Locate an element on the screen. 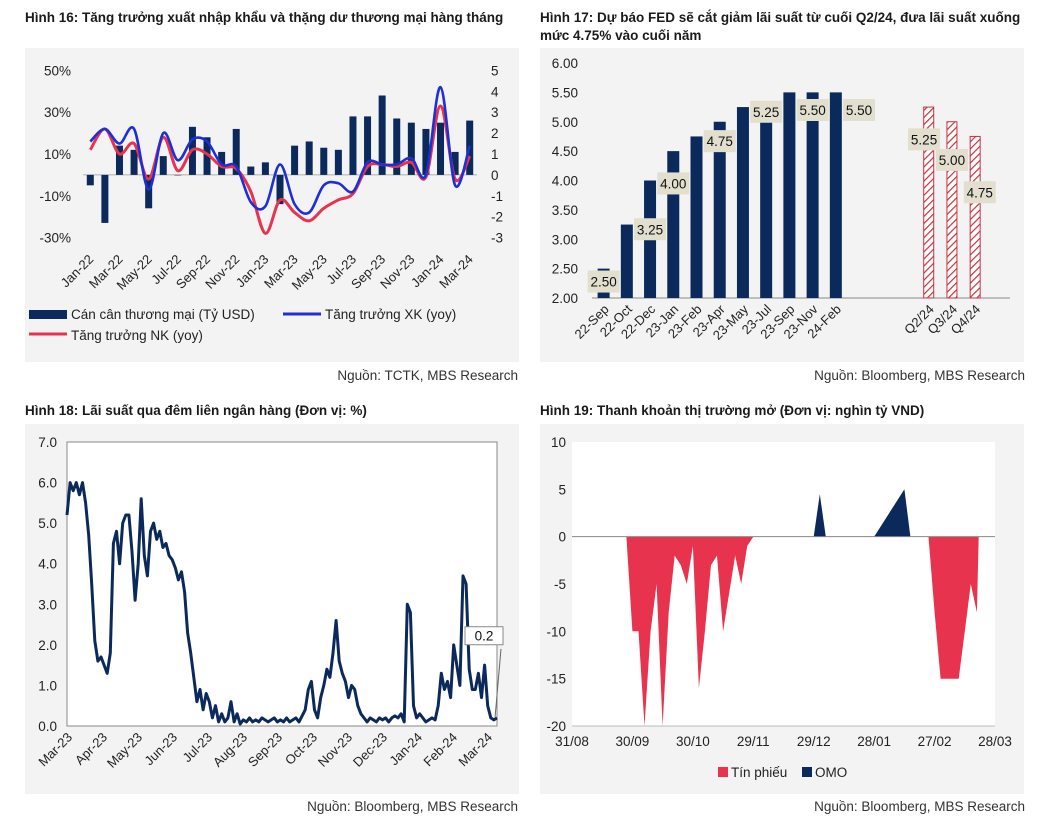 This screenshot has height=818, width=1049. y-axis-tick: 6.00 is located at coordinates (565, 63).